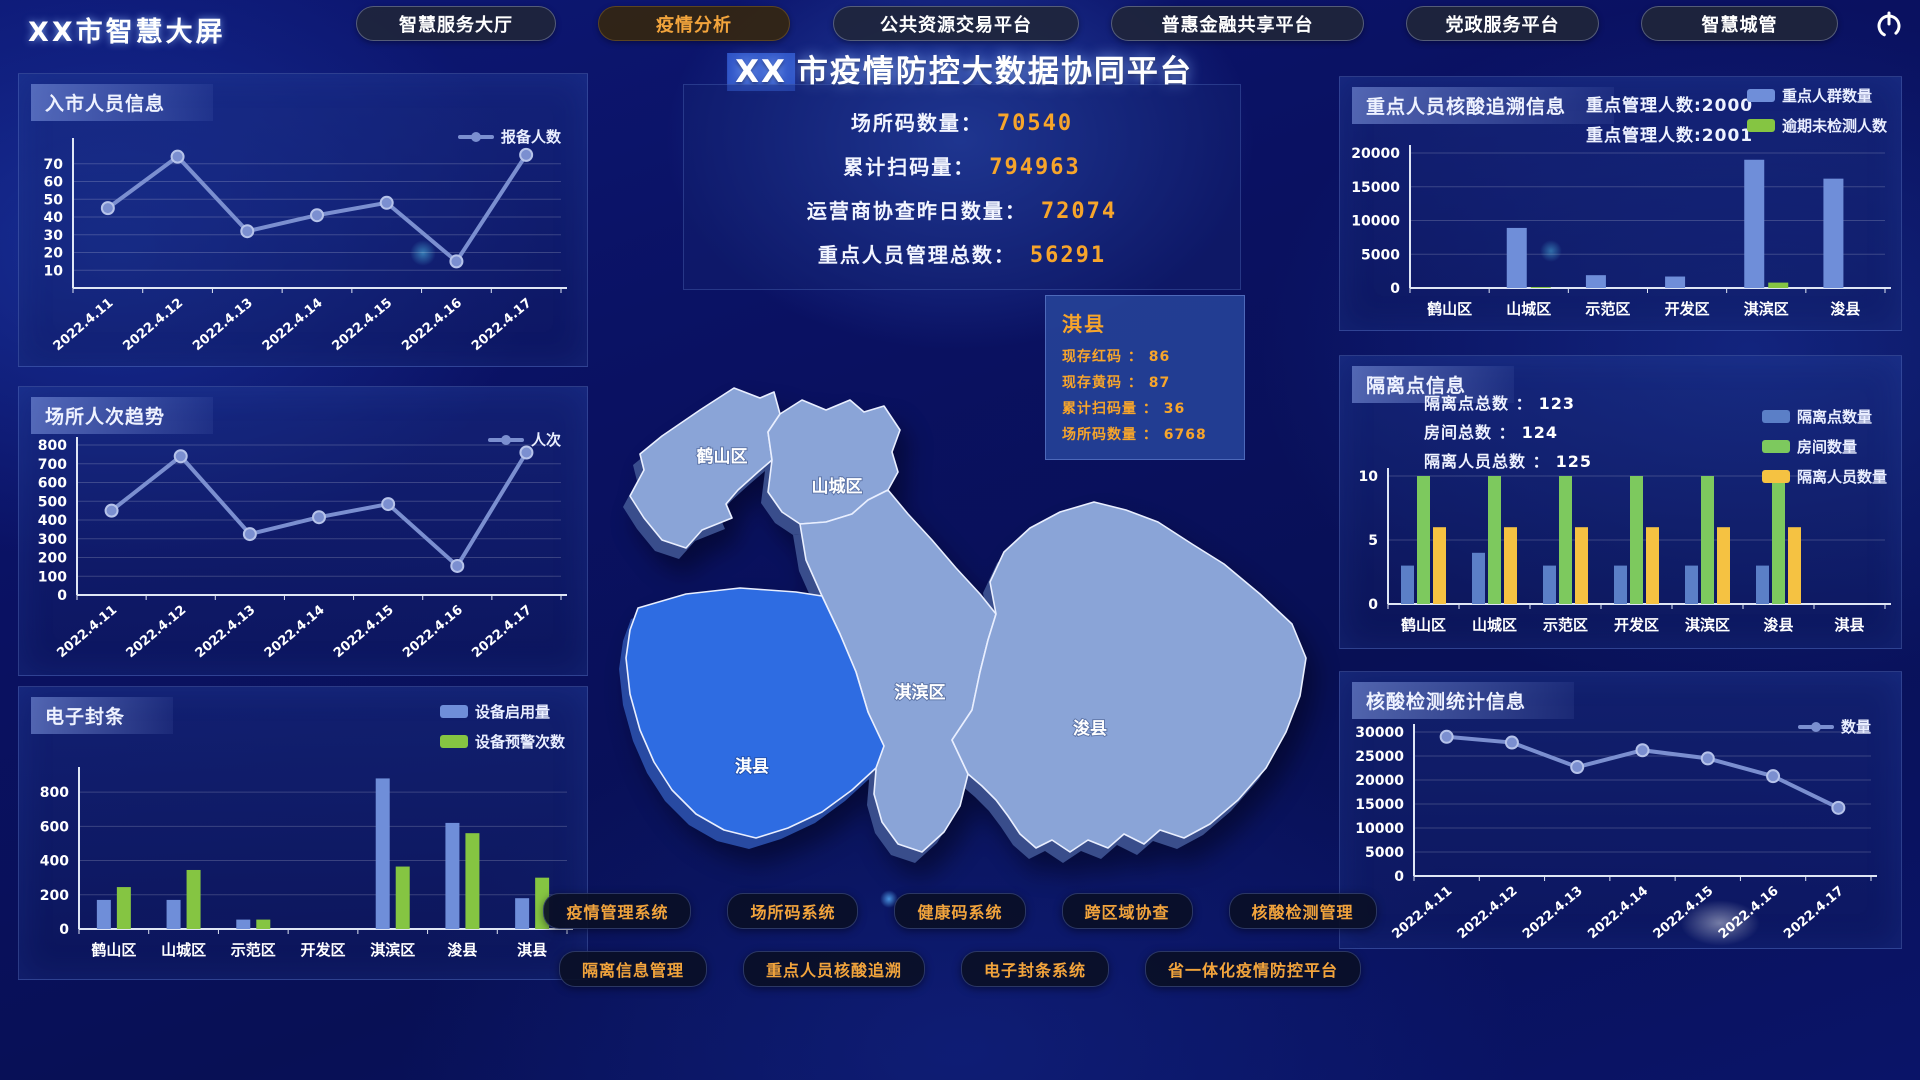 Image resolution: width=1920 pixels, height=1080 pixels. I want to click on stat-label: 运营商协查昨日数量：, so click(916, 210).